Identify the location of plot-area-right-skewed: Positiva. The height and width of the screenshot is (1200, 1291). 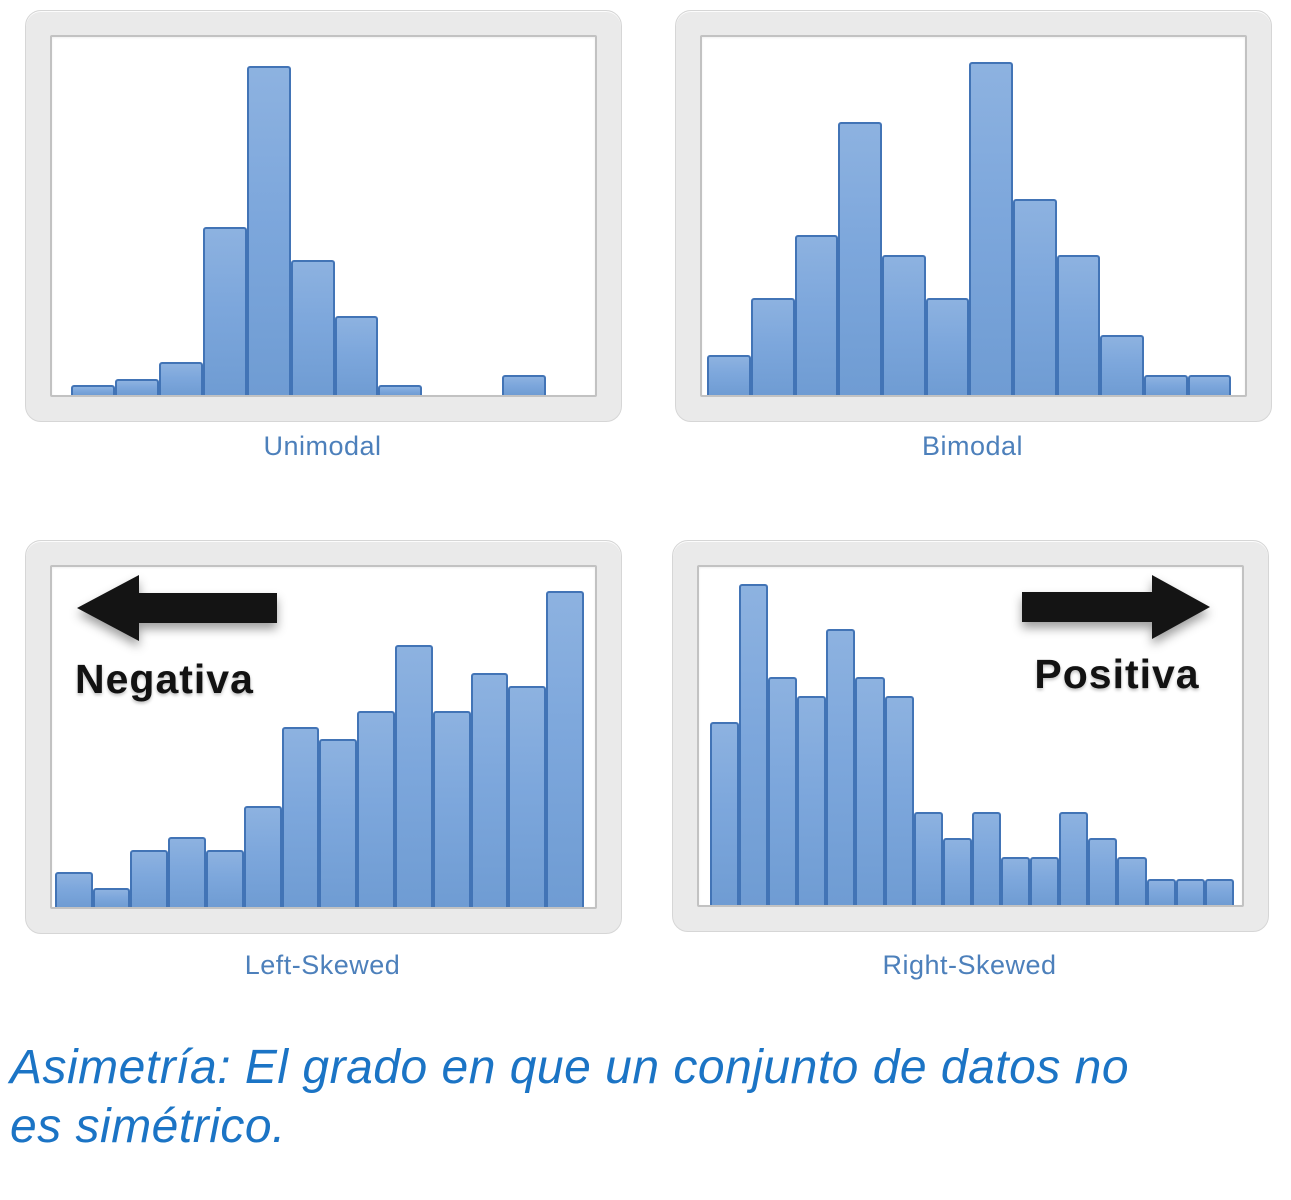
(970, 736).